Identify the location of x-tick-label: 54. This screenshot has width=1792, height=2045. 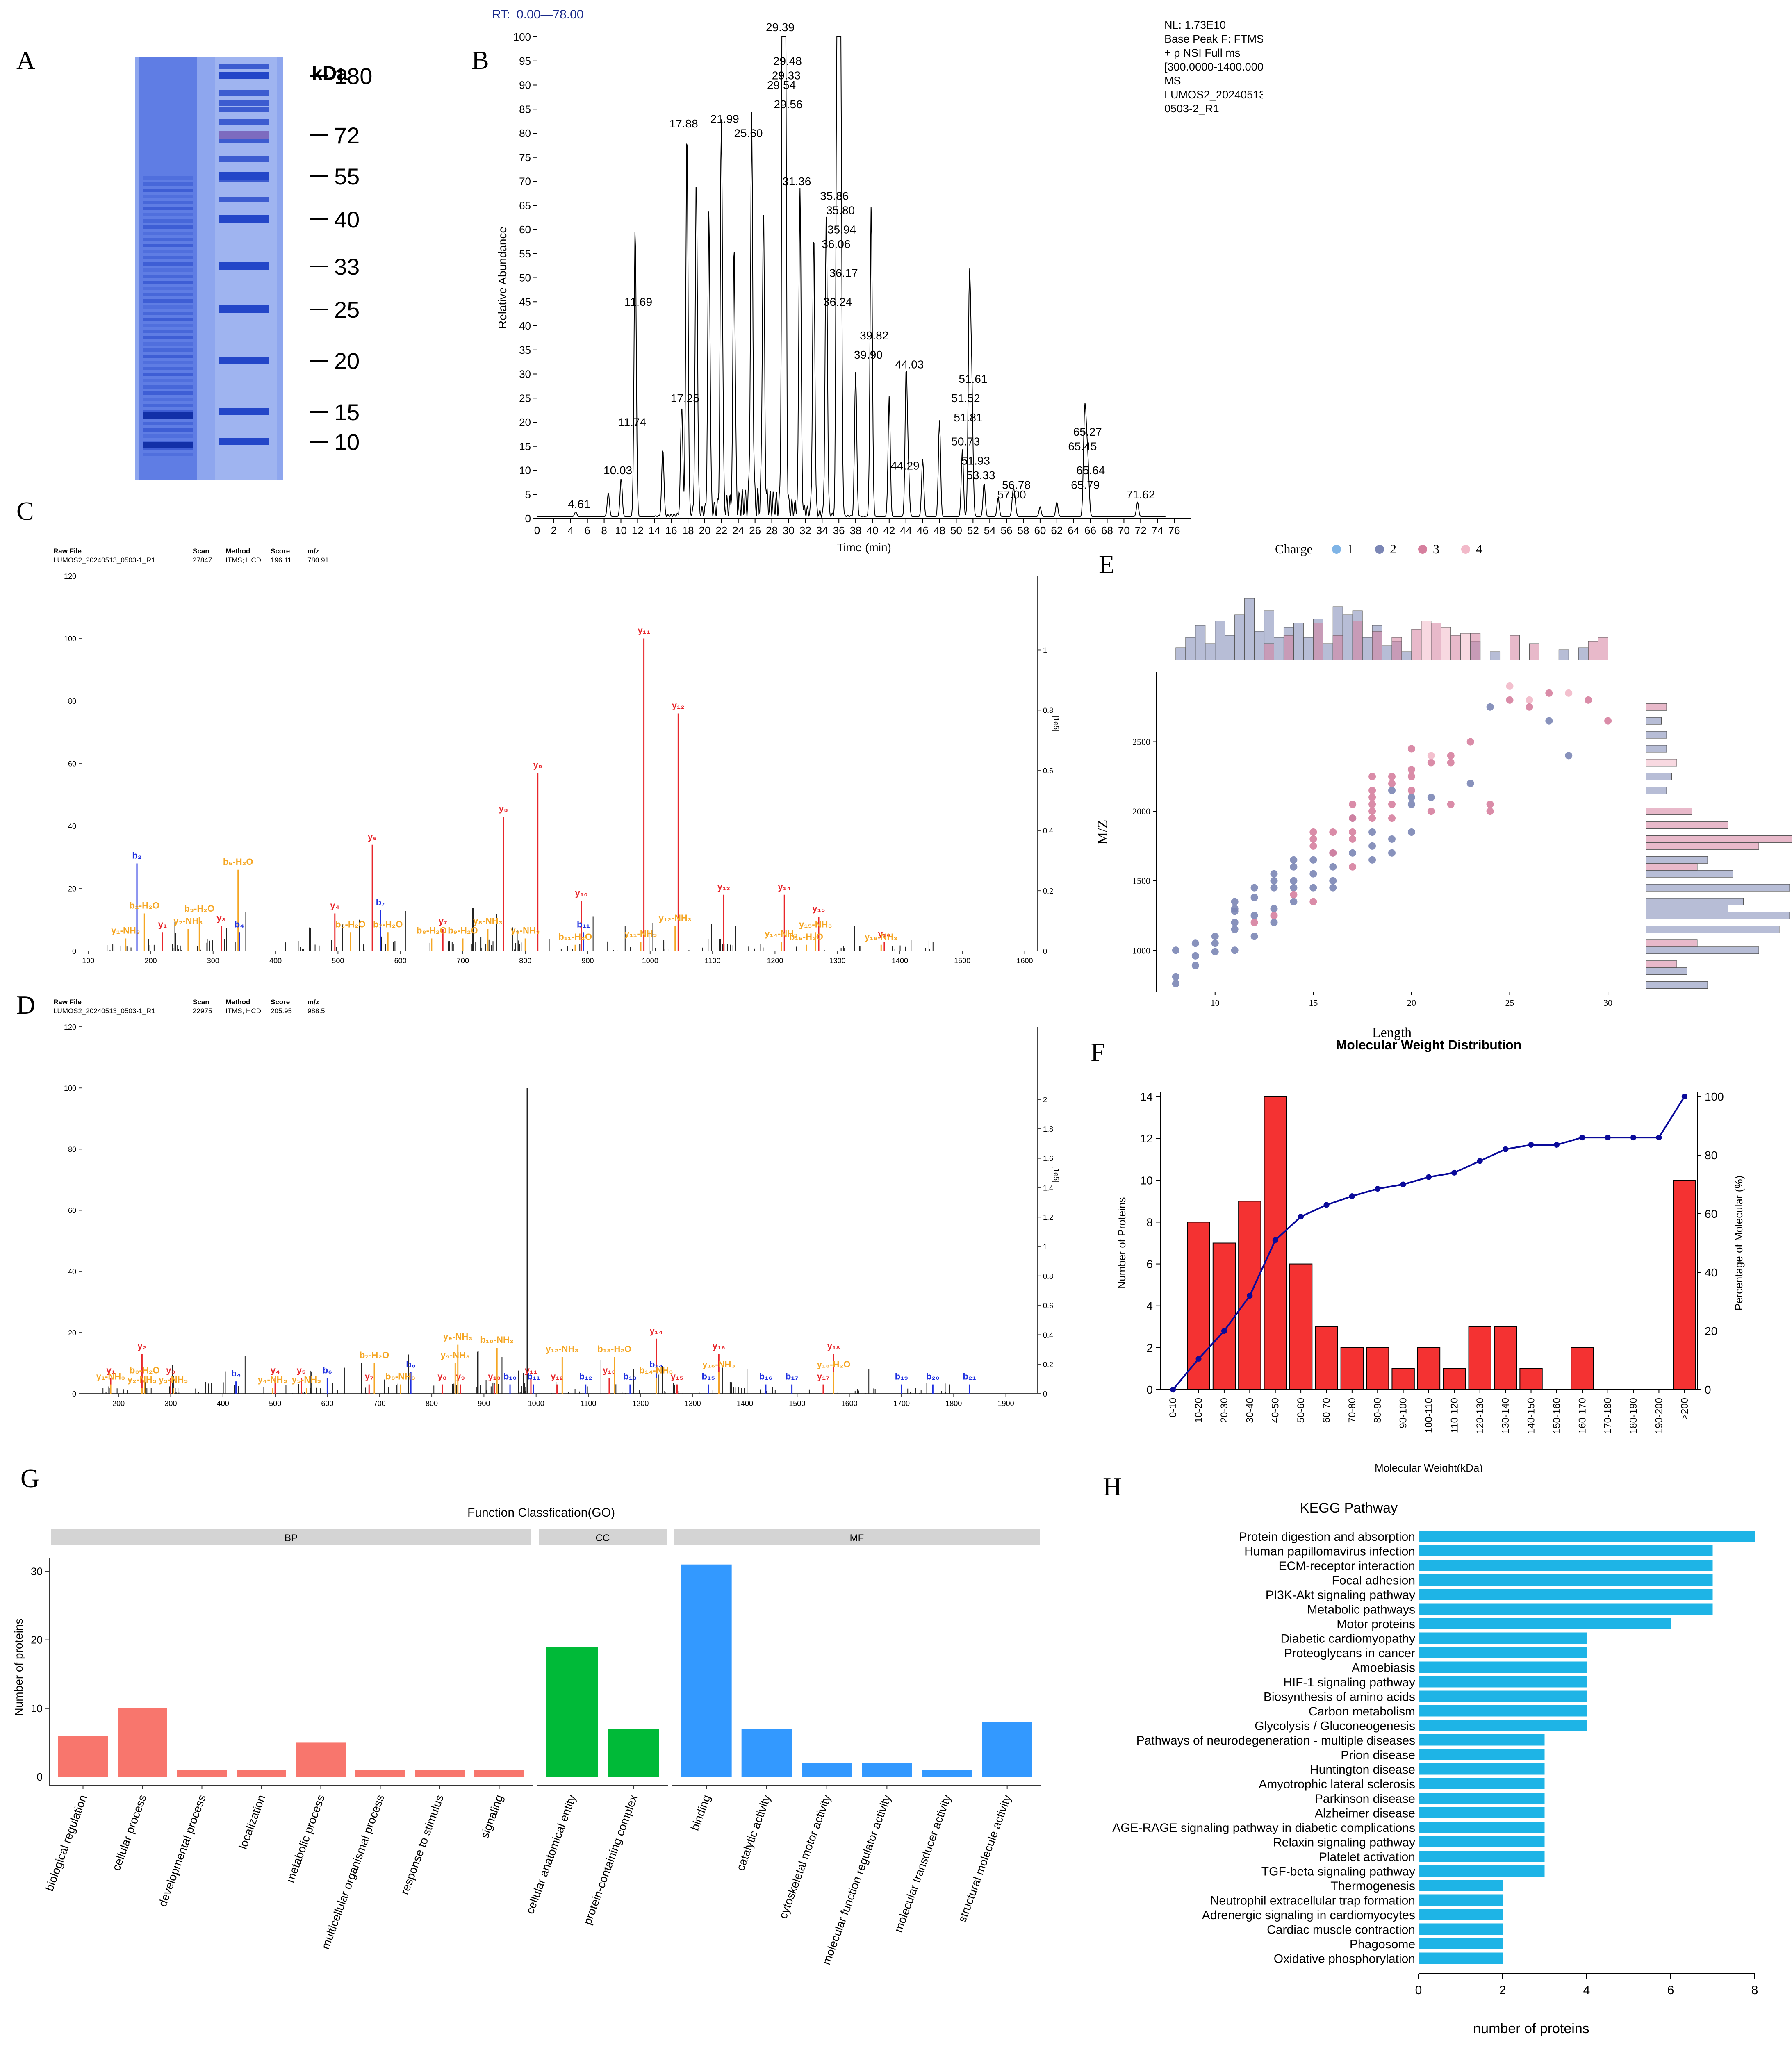
(990, 530).